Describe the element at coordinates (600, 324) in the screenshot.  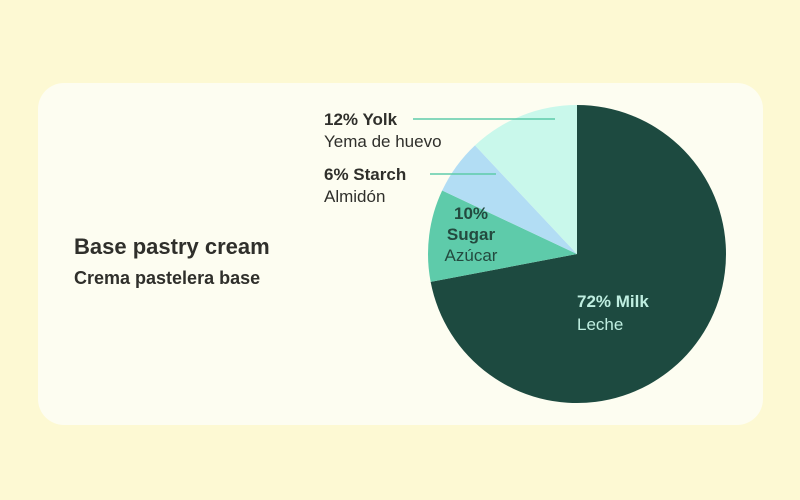
I see `slice-label-milk-es: Leche` at that location.